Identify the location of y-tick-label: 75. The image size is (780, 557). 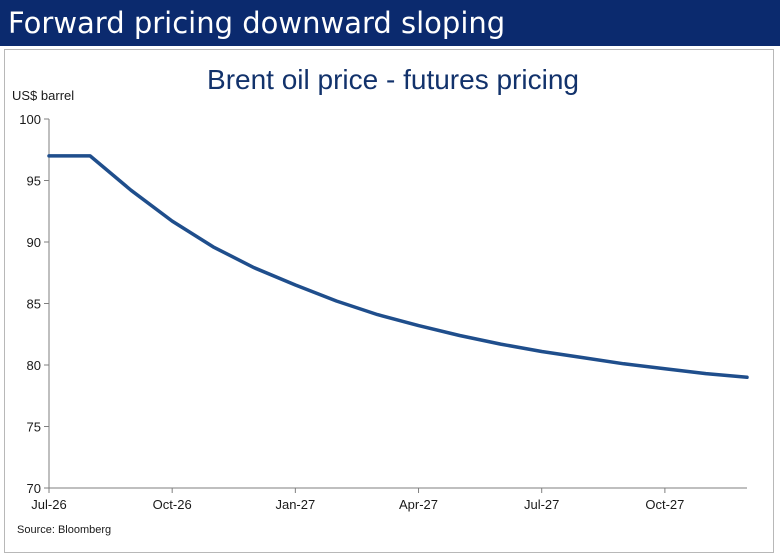
(34, 427).